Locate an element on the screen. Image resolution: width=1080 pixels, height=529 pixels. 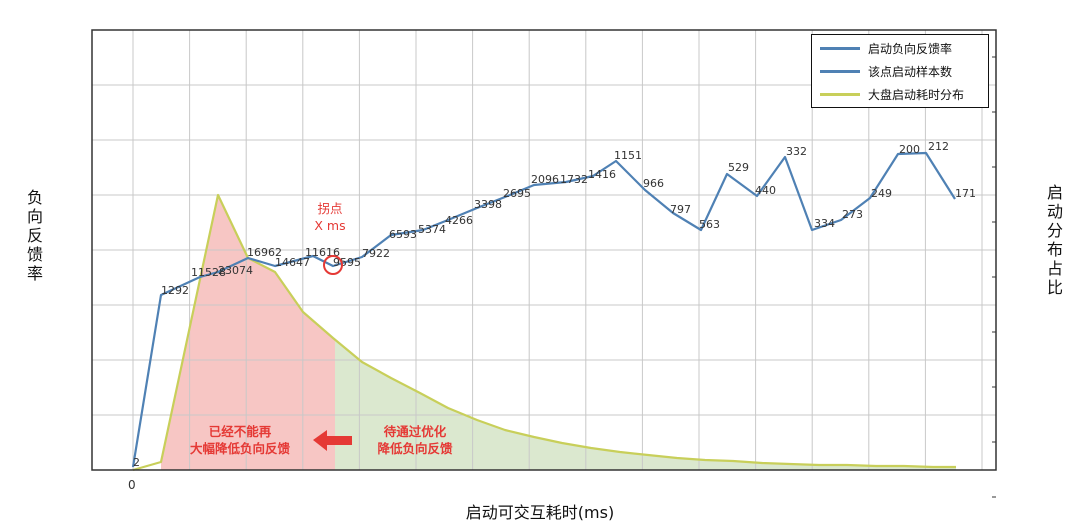
legend-label: 启动负向反馈率 is located at coordinates (910, 48).